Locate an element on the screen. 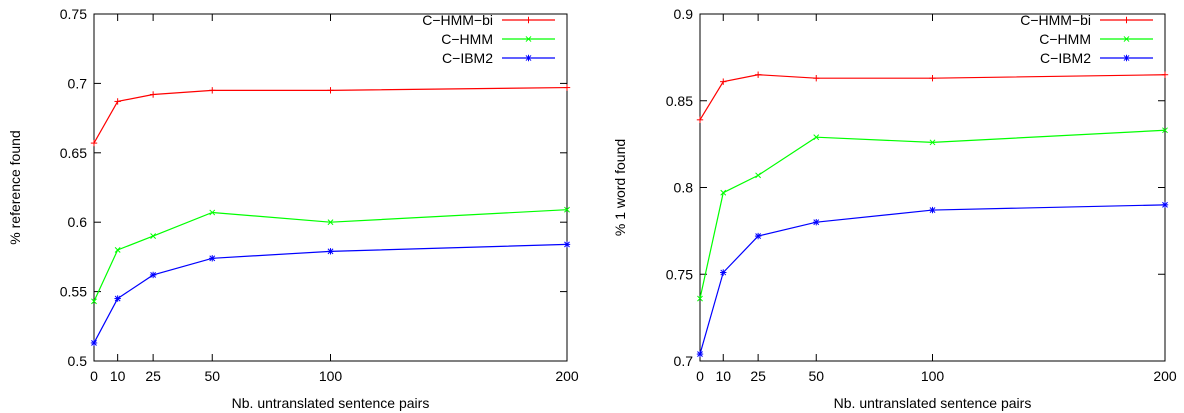  y-tick-label: 0.6 is located at coordinates (78, 222).